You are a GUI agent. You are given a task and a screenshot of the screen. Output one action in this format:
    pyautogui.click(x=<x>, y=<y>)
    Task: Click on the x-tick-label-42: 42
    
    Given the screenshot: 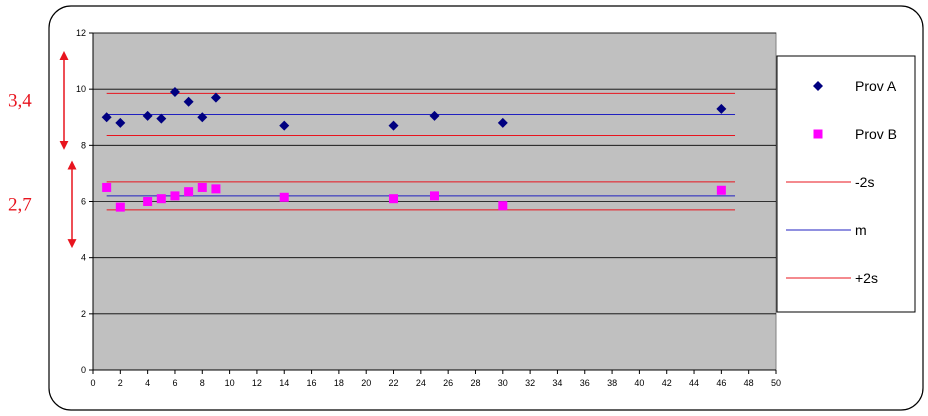 What is the action you would take?
    pyautogui.click(x=667, y=383)
    